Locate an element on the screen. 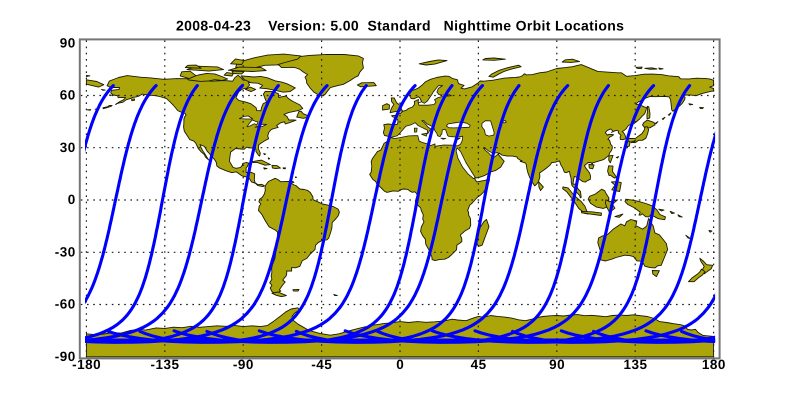  svg-text: -180 is located at coordinates (86, 364).